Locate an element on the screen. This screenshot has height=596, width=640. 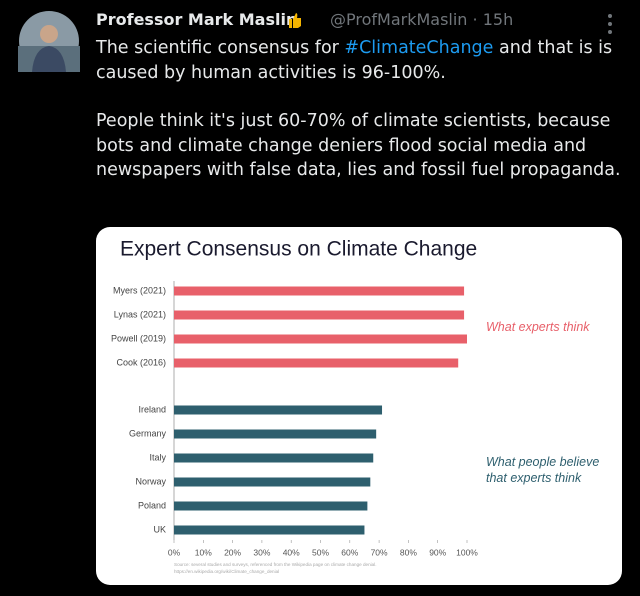
y-tick-label: Ireland is located at coordinates (152, 409).